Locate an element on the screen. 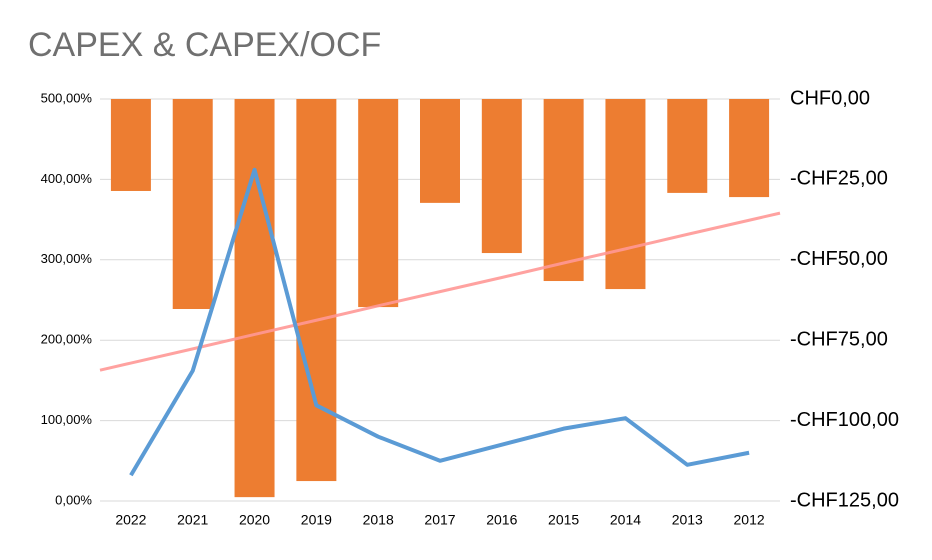 This screenshot has height=560, width=932. y2-tick-label: -CHF50,00 is located at coordinates (839, 259).